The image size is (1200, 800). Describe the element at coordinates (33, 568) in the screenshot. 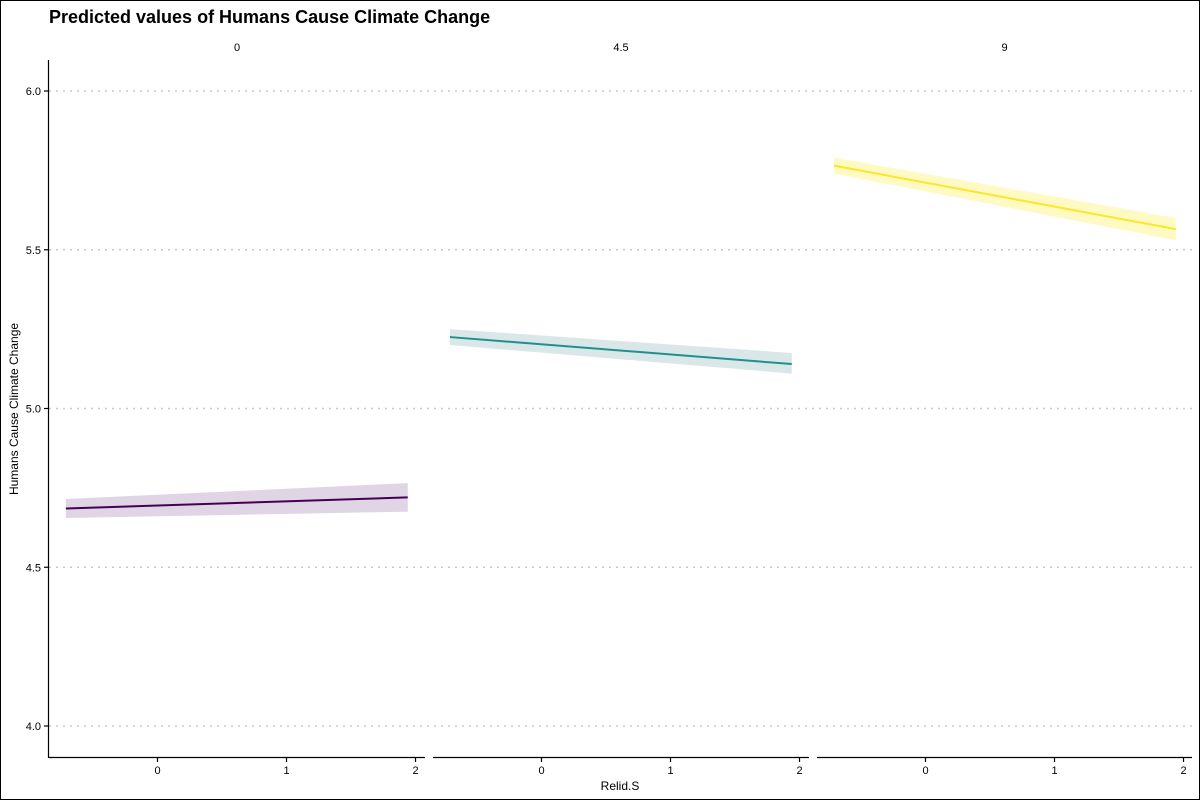

I see `y-tick-label: 4.5` at that location.